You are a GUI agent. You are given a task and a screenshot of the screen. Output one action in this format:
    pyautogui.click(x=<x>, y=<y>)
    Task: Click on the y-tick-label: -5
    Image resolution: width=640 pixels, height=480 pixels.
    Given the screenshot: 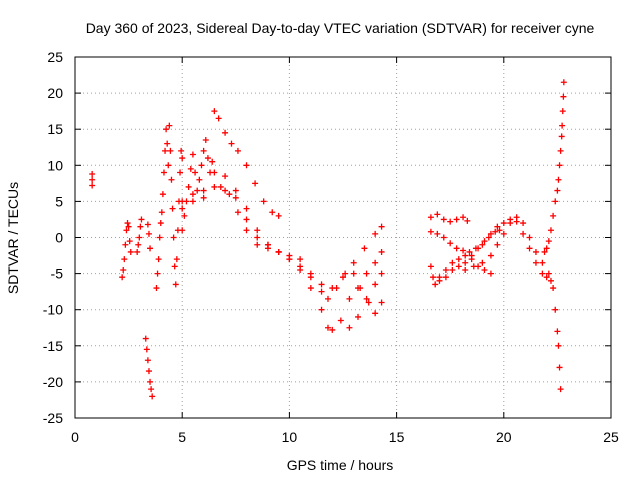 What is the action you would take?
    pyautogui.click(x=57, y=274)
    